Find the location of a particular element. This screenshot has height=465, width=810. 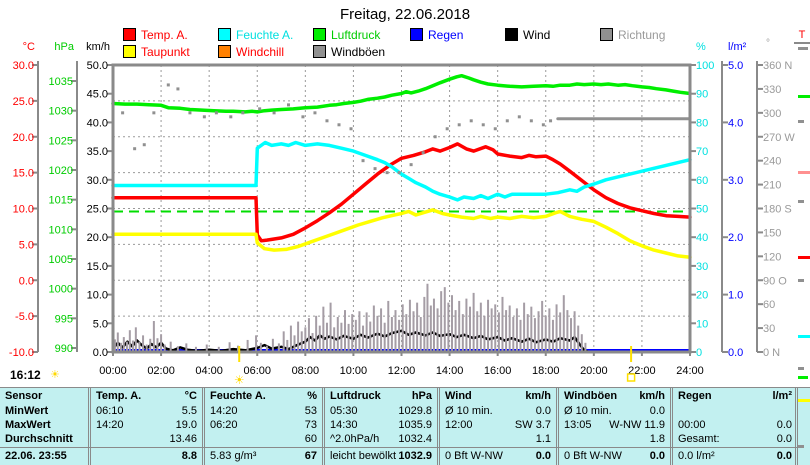

axis-tick-label-rain: 5.0 is located at coordinates (735, 66).